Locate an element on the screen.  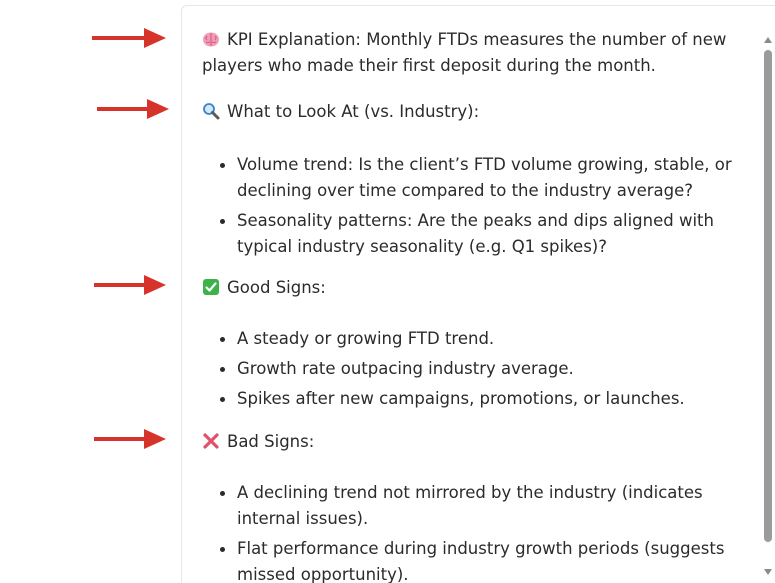
bad-section: Bad Signs: is located at coordinates (482, 442).